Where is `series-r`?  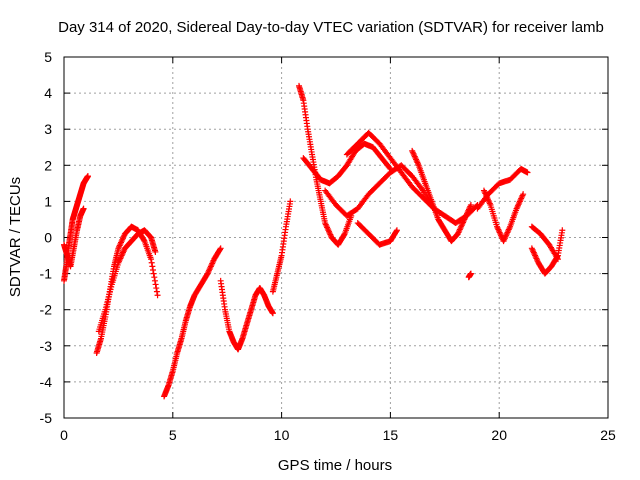 series-r is located at coordinates (377, 234).